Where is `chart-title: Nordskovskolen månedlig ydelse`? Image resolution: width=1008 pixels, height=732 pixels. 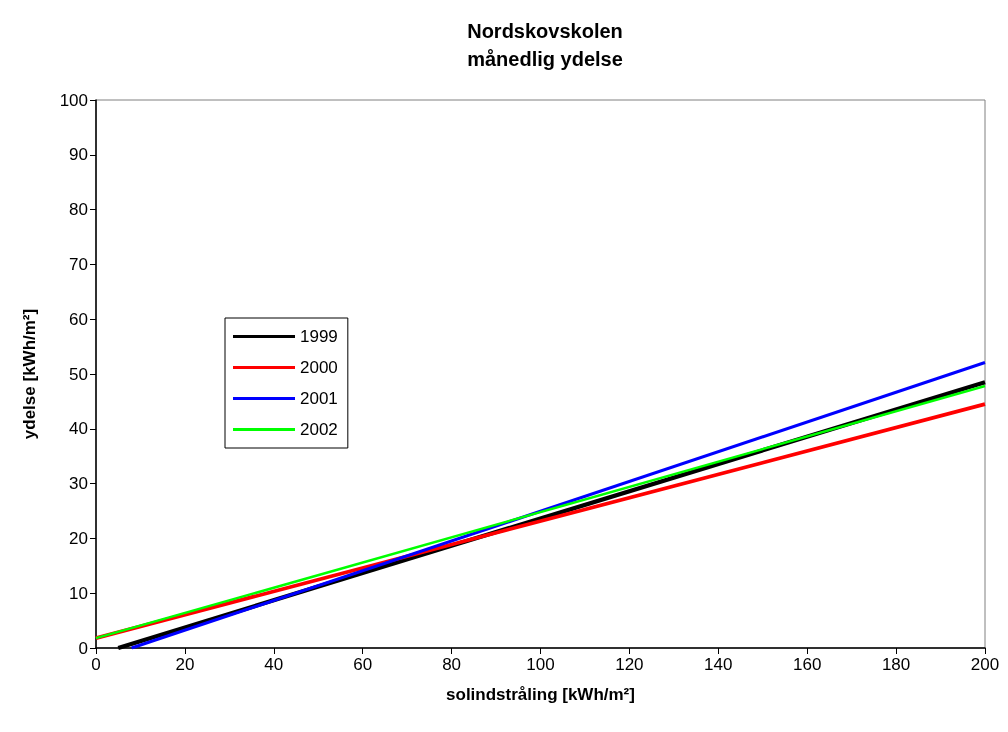 chart-title: Nordskovskolen månedlig ydelse is located at coordinates (545, 45).